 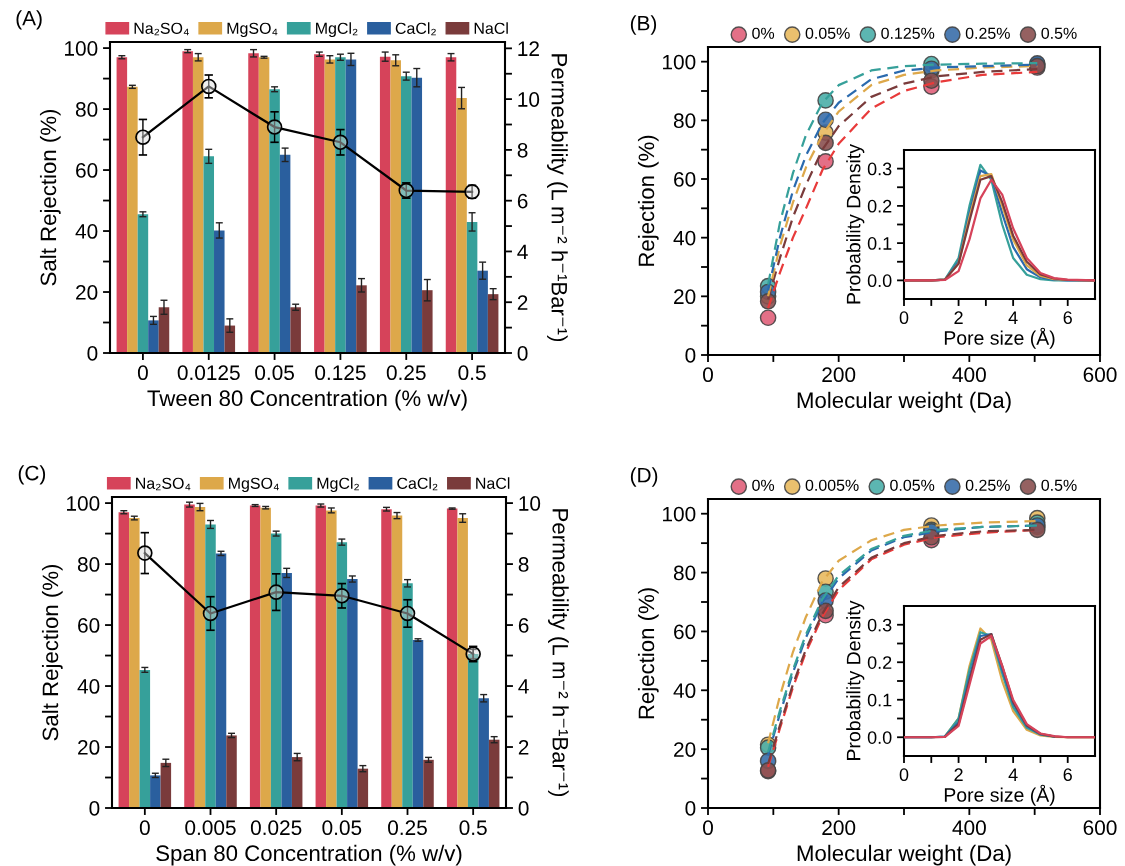 I want to click on chart-title: (B), so click(x=643, y=25).